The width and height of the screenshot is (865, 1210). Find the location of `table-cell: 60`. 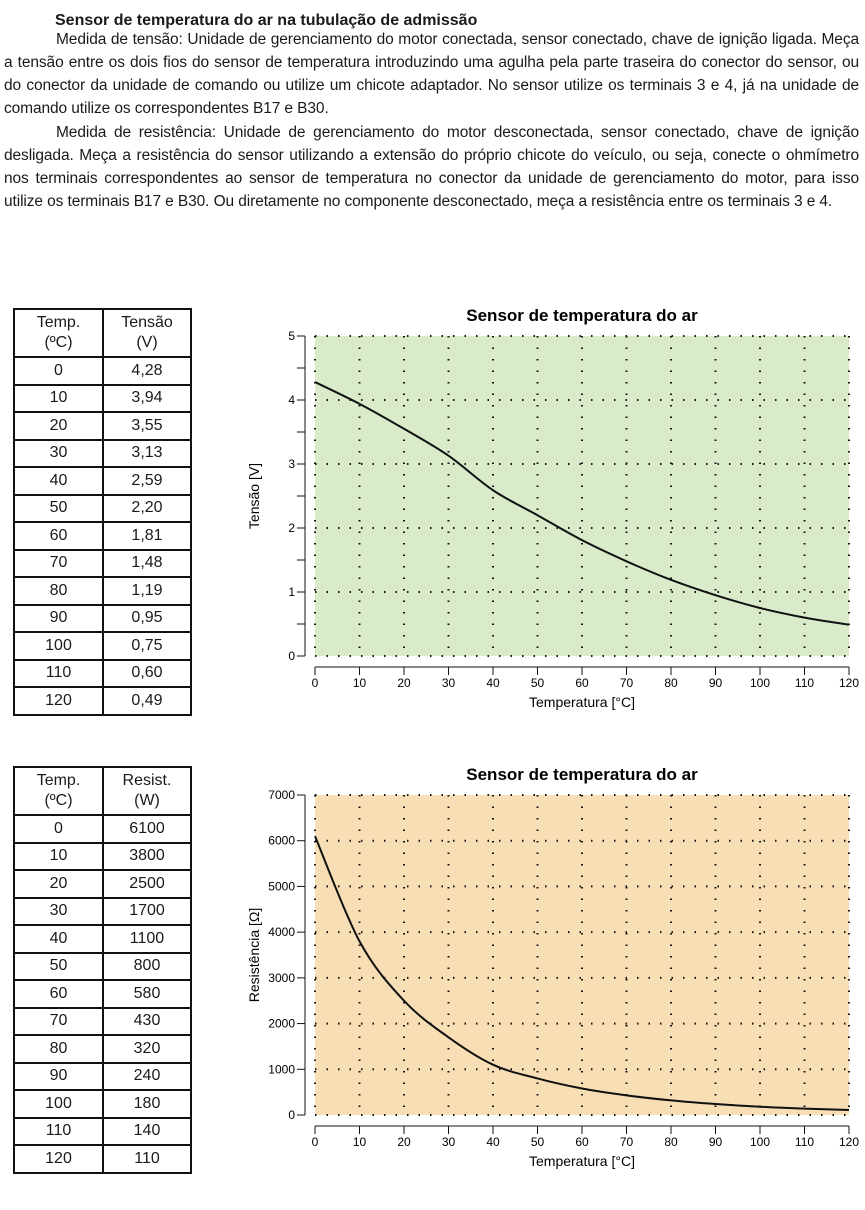

table-cell: 60 is located at coordinates (58, 994).